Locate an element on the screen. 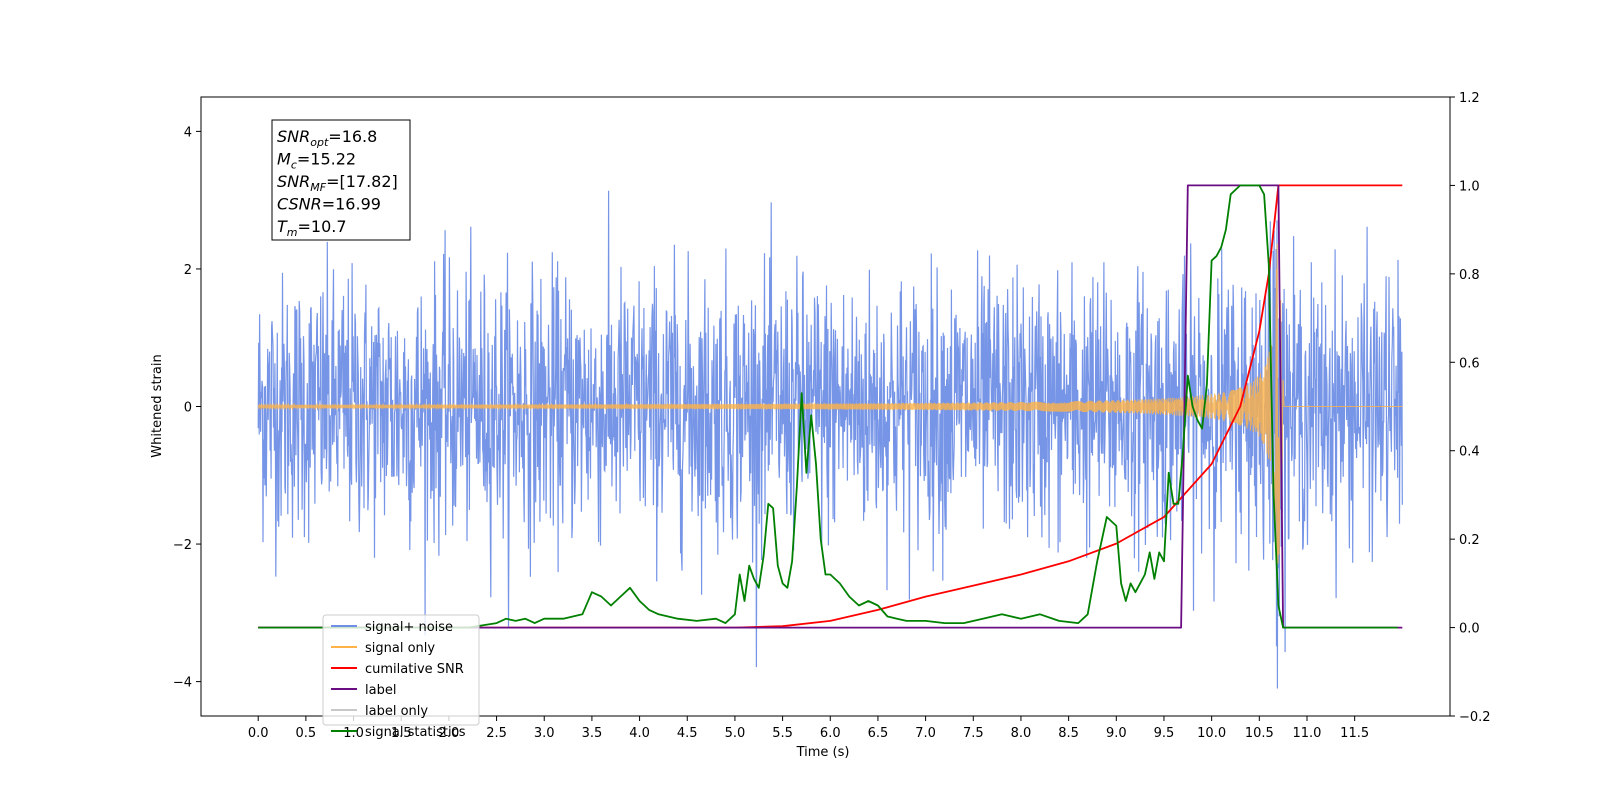 The height and width of the screenshot is (800, 1600). x-tick-label: 11.5 is located at coordinates (1354, 733).